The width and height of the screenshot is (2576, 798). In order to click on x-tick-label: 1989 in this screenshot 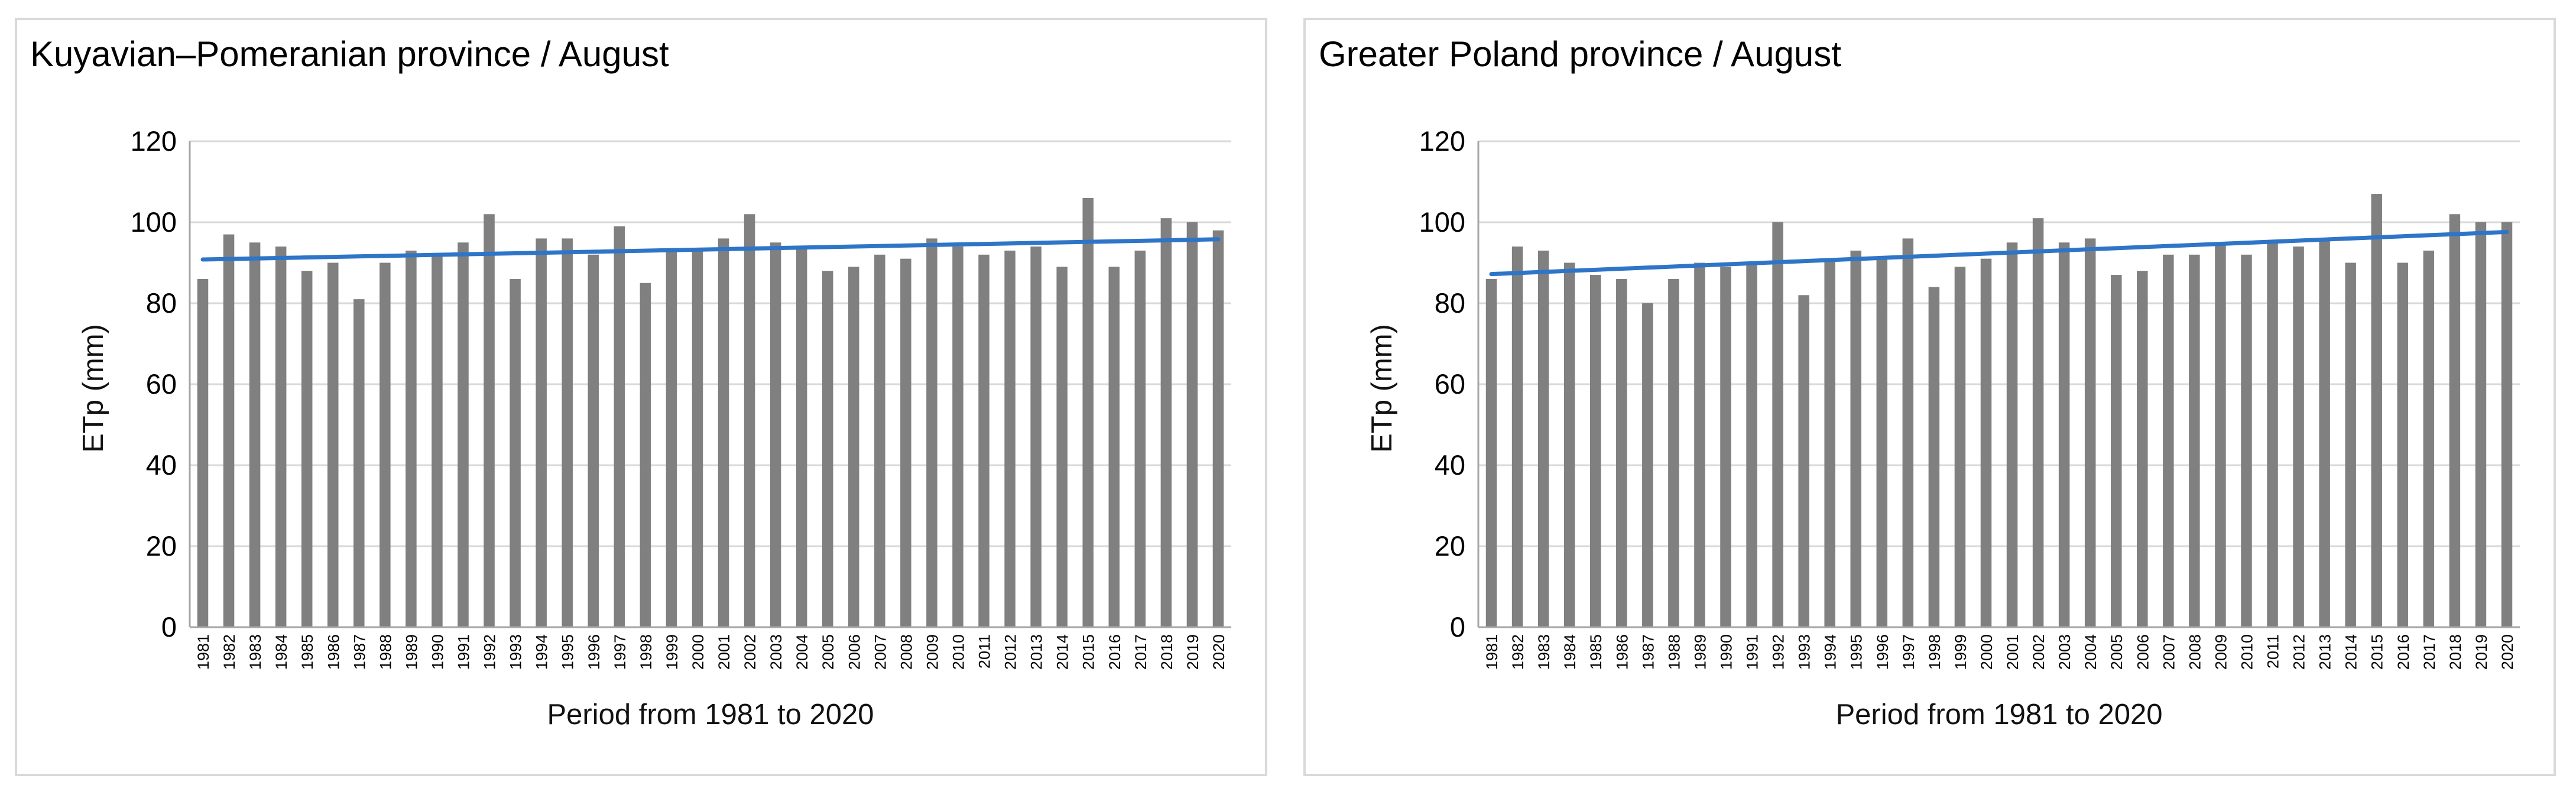, I will do `click(1700, 652)`.